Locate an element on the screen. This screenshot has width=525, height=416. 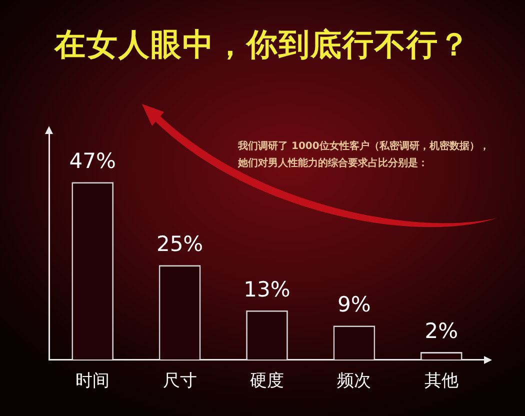
chart-title: 在女人眼中，你到底行不行？ is located at coordinates (262, 45).